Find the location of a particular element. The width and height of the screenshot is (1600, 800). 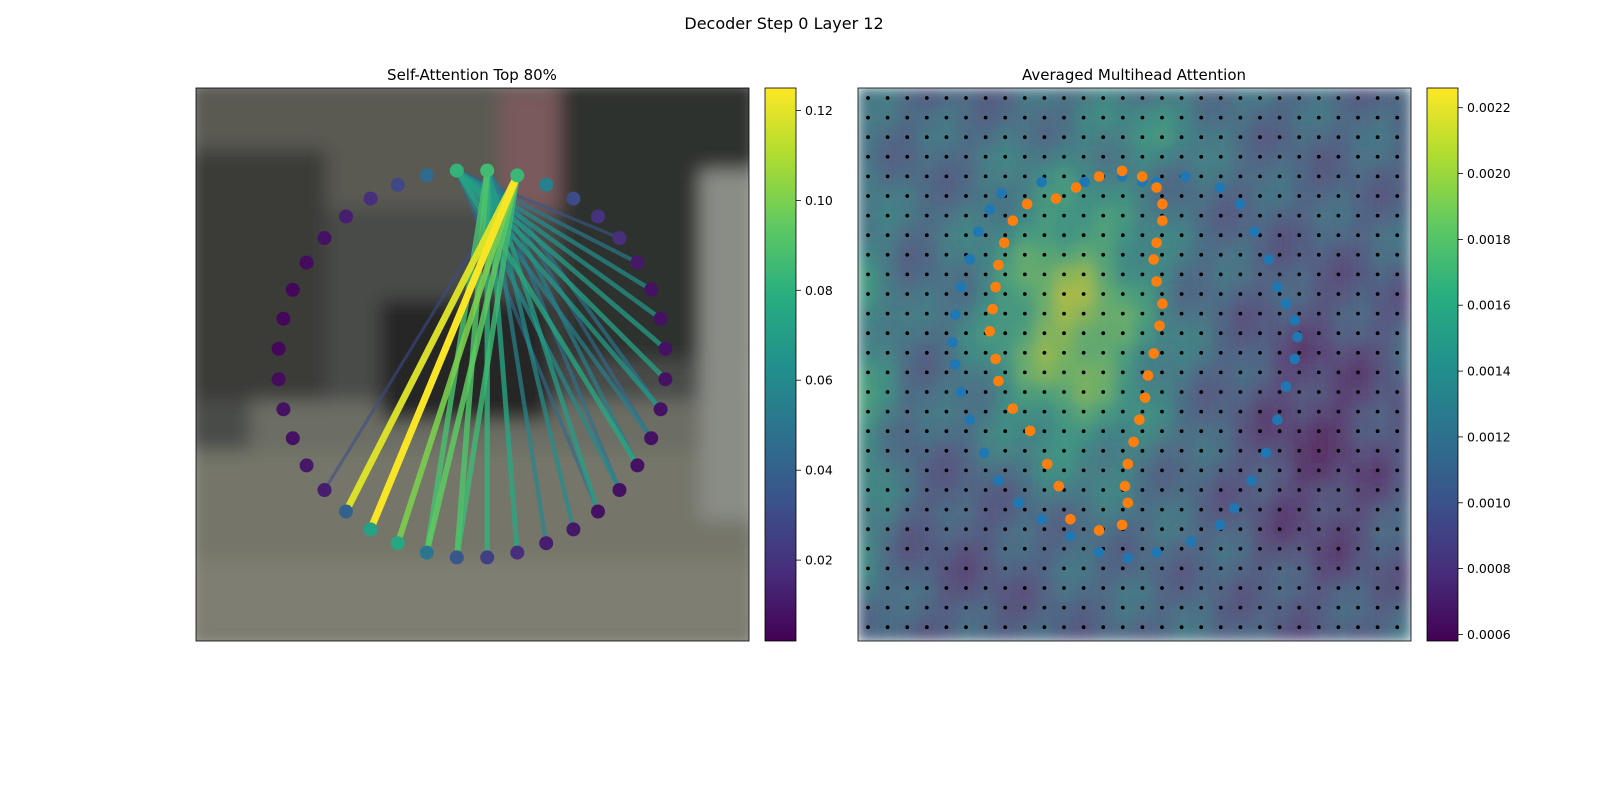

reference-points-orange is located at coordinates (1076, 350).